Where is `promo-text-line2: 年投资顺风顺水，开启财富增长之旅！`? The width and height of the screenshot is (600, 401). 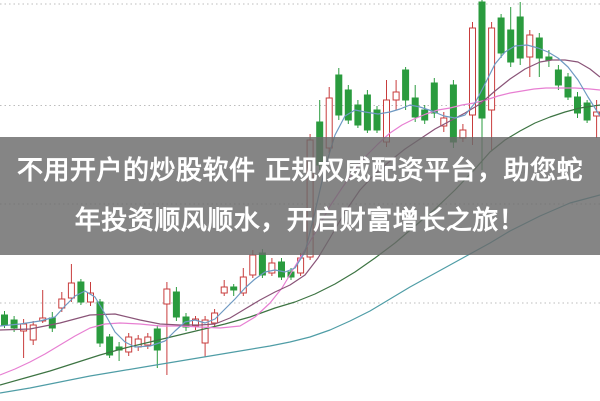 promo-text-line2: 年投资顺风顺水，开启财富增长之旅！ is located at coordinates (300, 221).